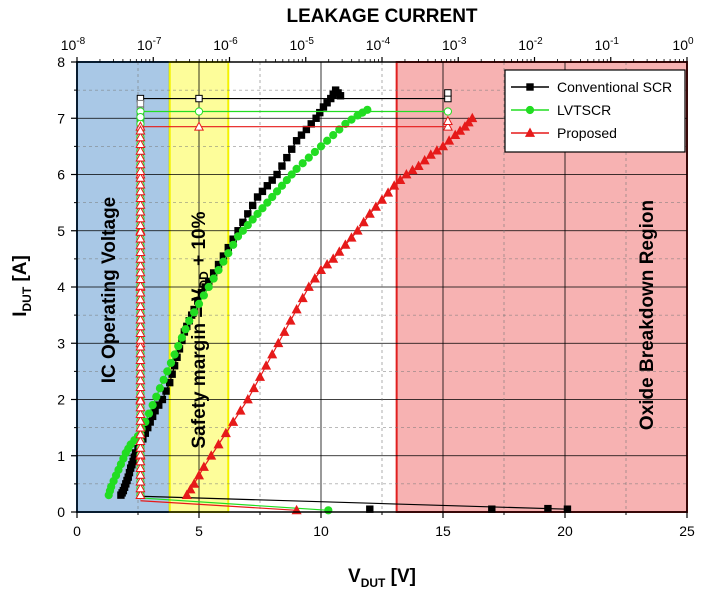 The height and width of the screenshot is (591, 715). What do you see at coordinates (20, 314) in the screenshot?
I see `y-axis-title-main: I` at bounding box center [20, 314].